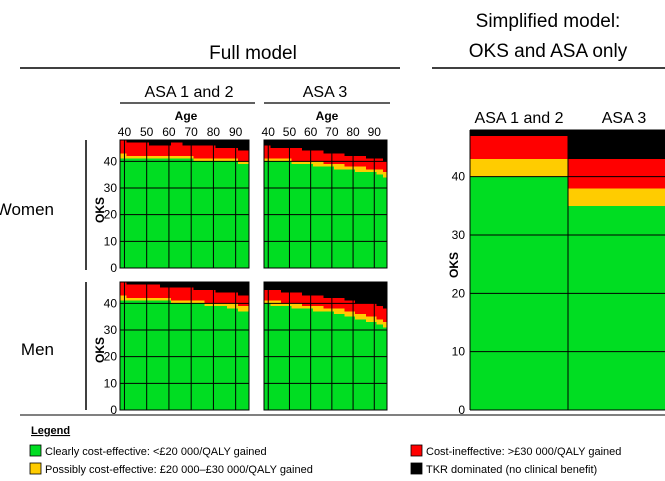  Describe the element at coordinates (35, 450) in the screenshot. I see `legend-swatch-cost-effective` at that location.